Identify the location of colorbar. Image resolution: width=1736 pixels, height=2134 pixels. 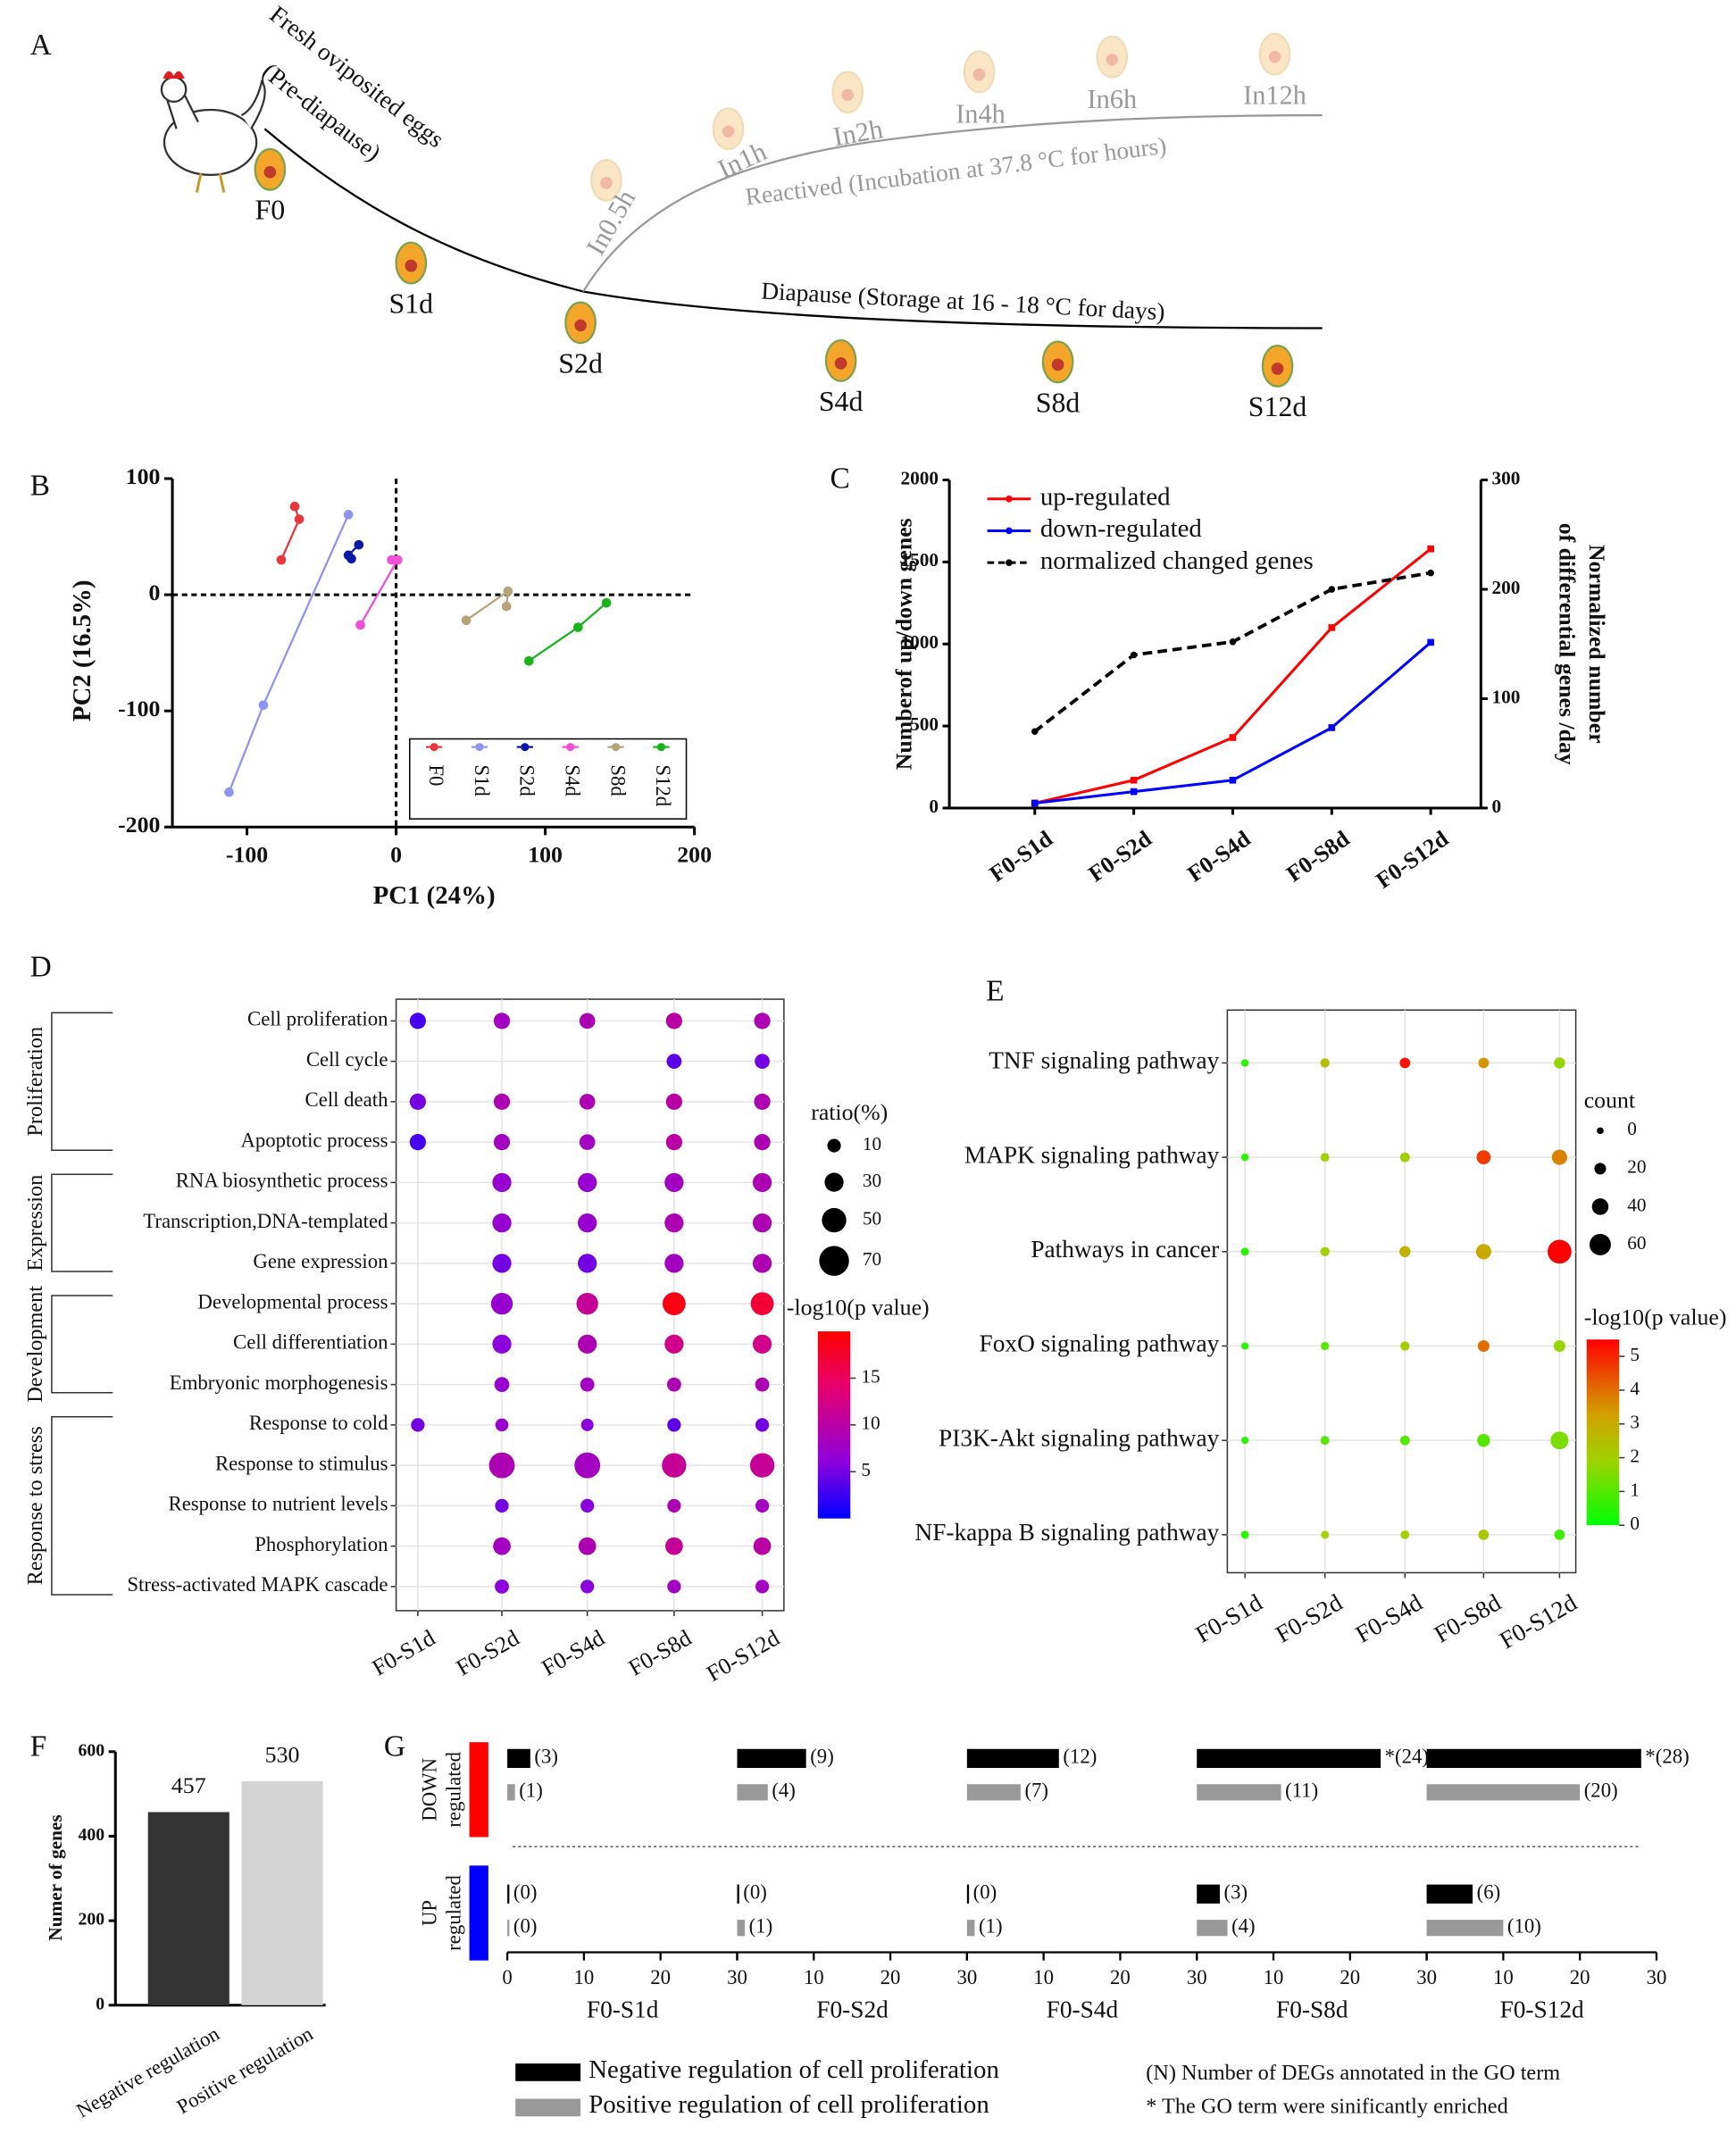
(1603, 1432).